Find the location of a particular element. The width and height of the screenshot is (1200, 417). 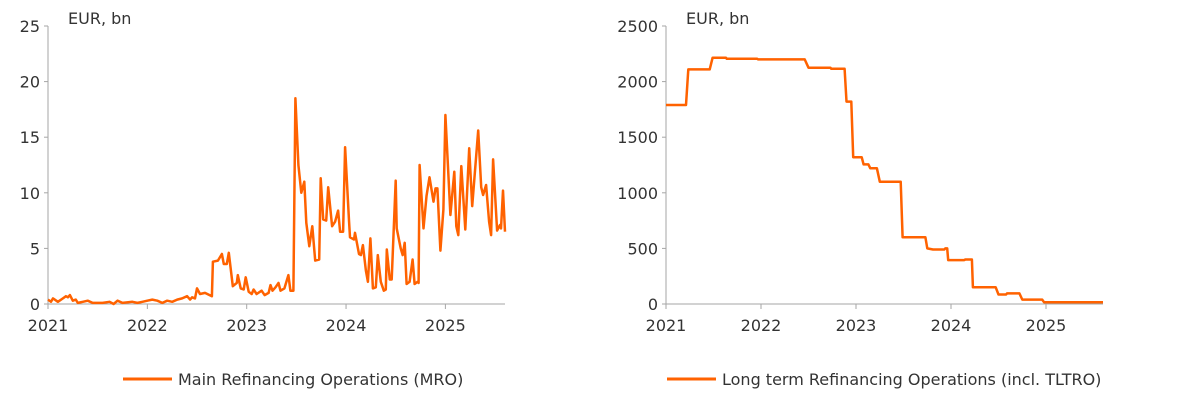

legend-label-mro: Main Refinancing Operations (MRO) is located at coordinates (320, 379).